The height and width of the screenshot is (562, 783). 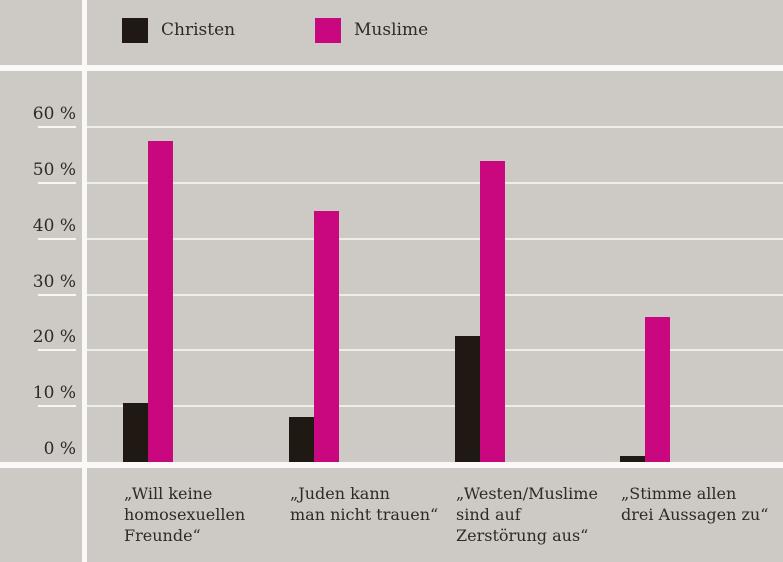 I want to click on ytick-label: 50 %, so click(x=54, y=169).